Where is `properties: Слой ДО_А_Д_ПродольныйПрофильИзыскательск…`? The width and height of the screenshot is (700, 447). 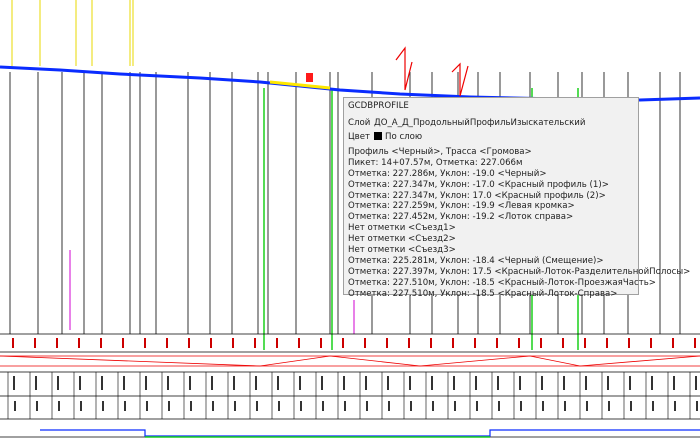 properties: Слой ДО_А_Д_ПродольныйПрофильИзыскательск… is located at coordinates (491, 131).